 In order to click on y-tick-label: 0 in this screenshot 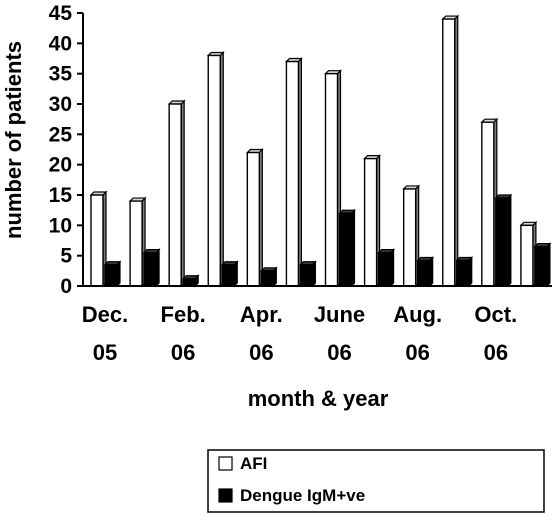, I will do `click(66, 286)`.